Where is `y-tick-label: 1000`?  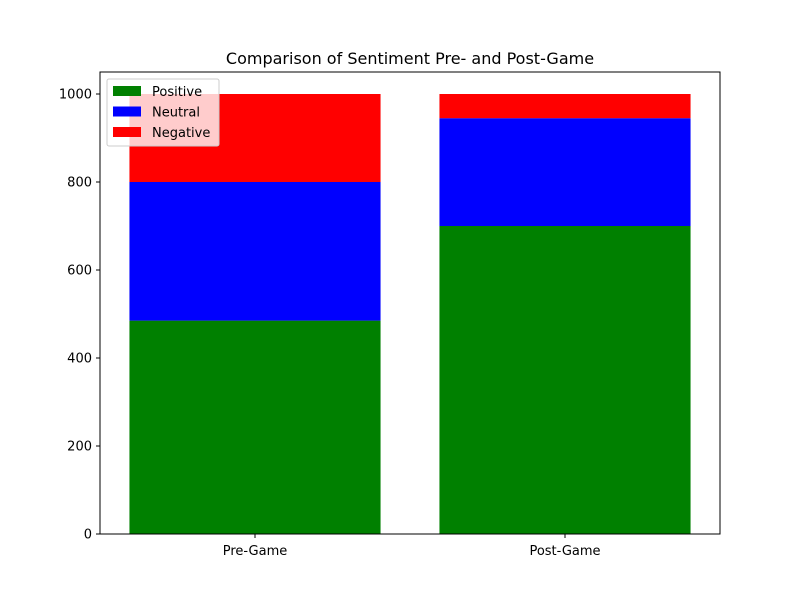 y-tick-label: 1000 is located at coordinates (75, 95).